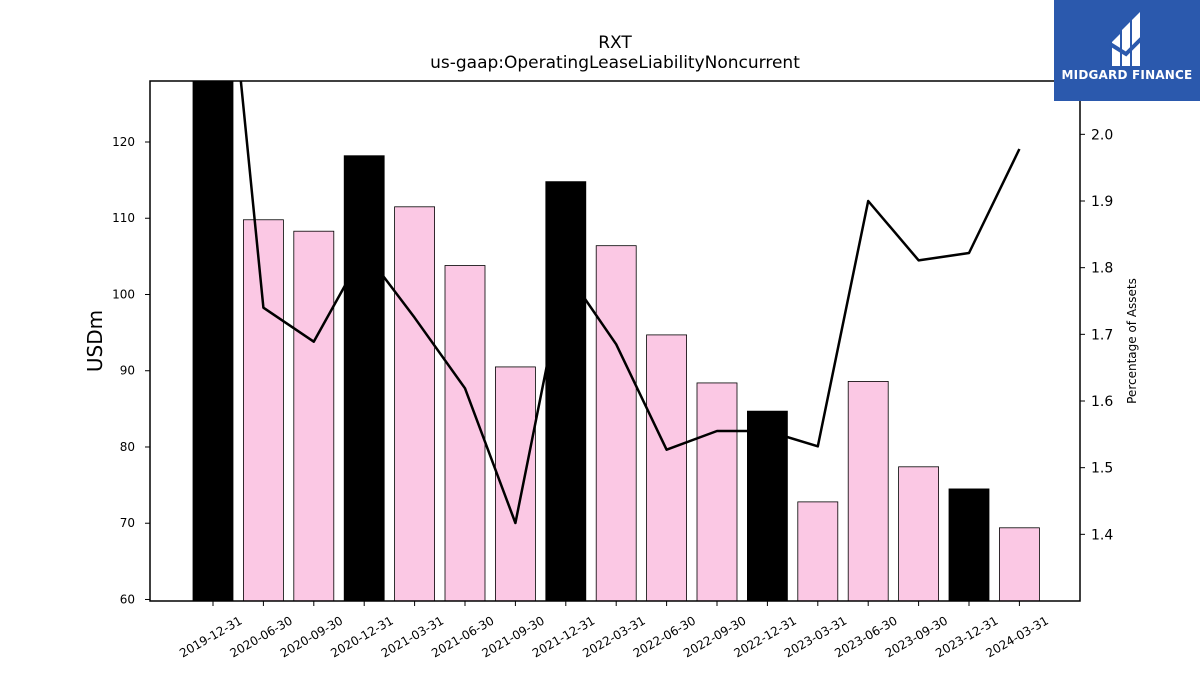 This screenshot has width=1200, height=675. Describe the element at coordinates (615, 43) in the screenshot. I see `chart-title: RXT` at that location.